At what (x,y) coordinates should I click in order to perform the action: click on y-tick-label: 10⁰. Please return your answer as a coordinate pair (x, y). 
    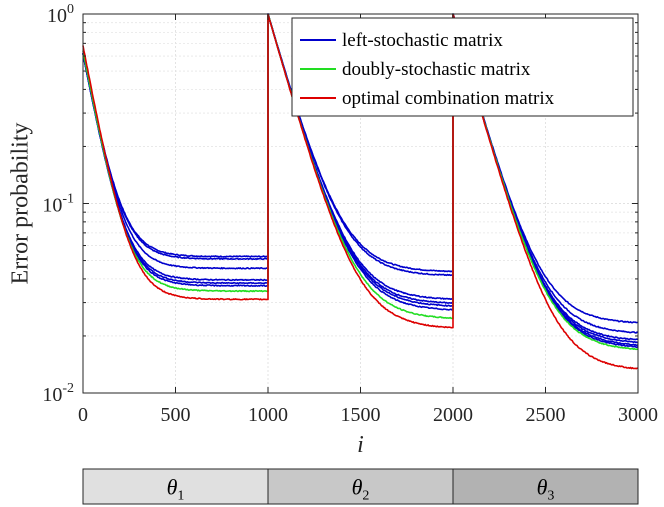
    Looking at the image, I should click on (60, 14).